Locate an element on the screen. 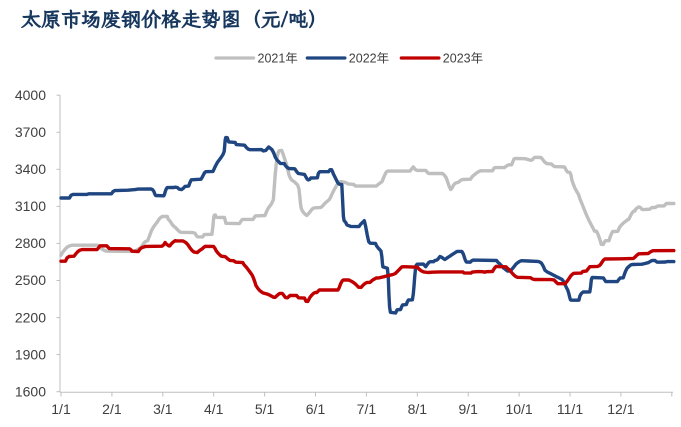 The width and height of the screenshot is (681, 427). svg-text: 7/1 is located at coordinates (367, 409).